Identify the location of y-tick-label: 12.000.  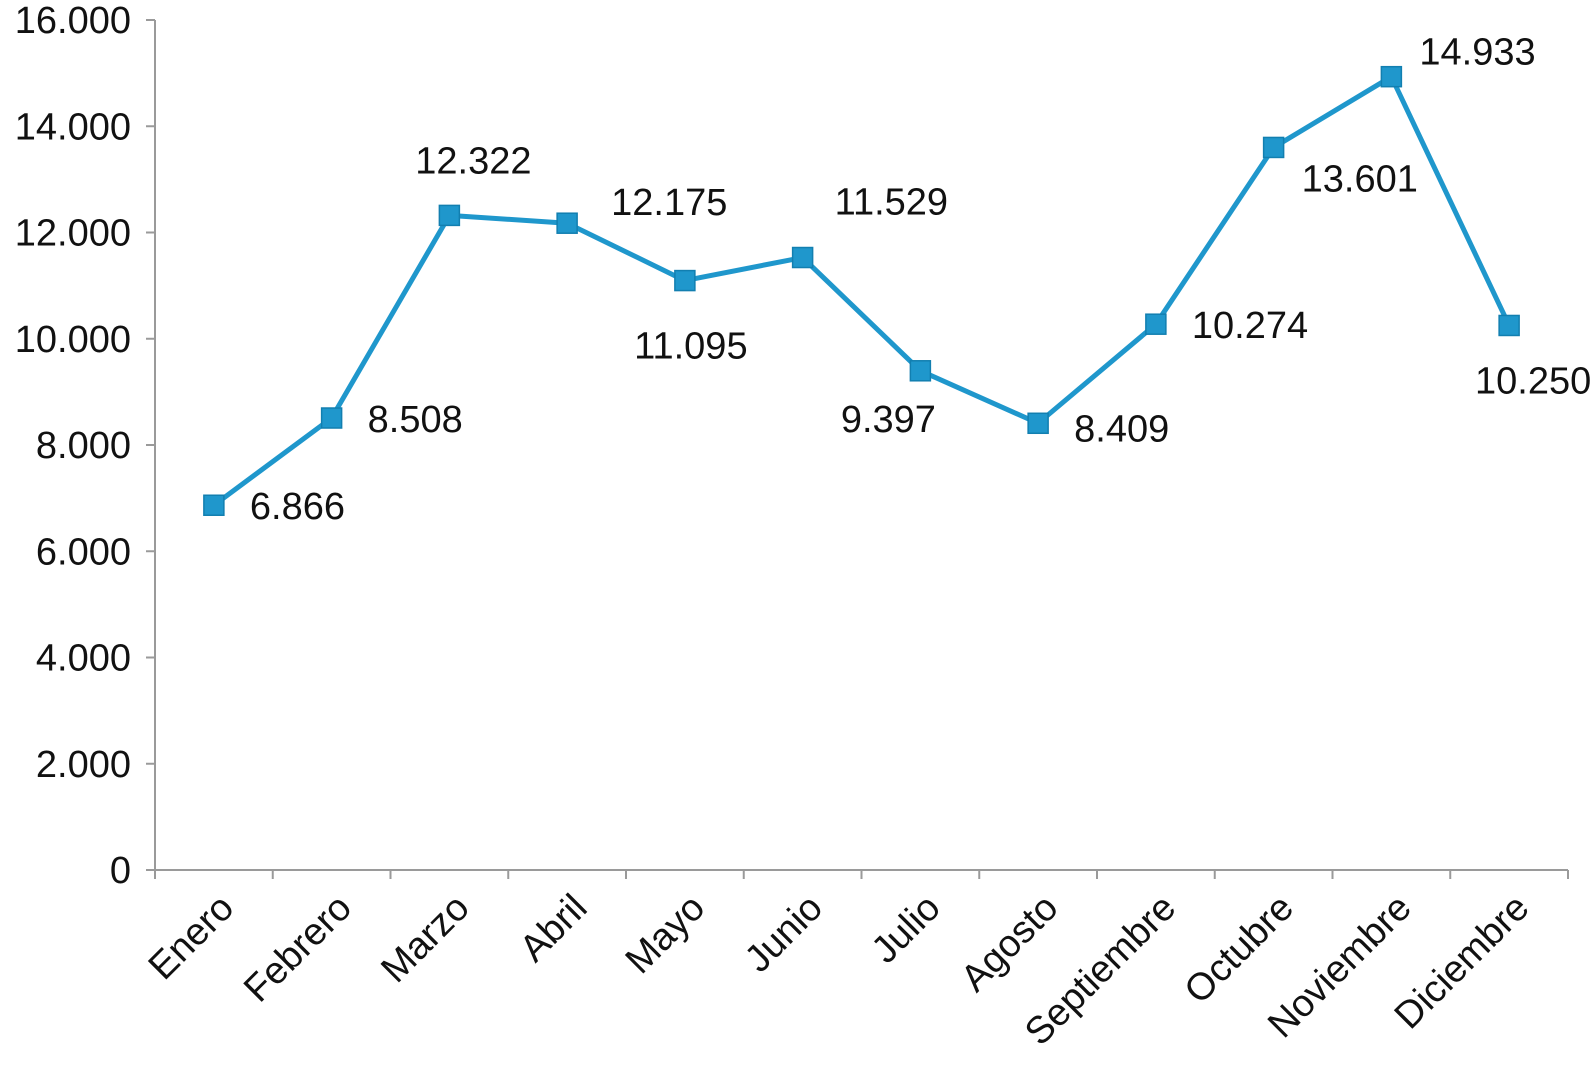
(73, 234).